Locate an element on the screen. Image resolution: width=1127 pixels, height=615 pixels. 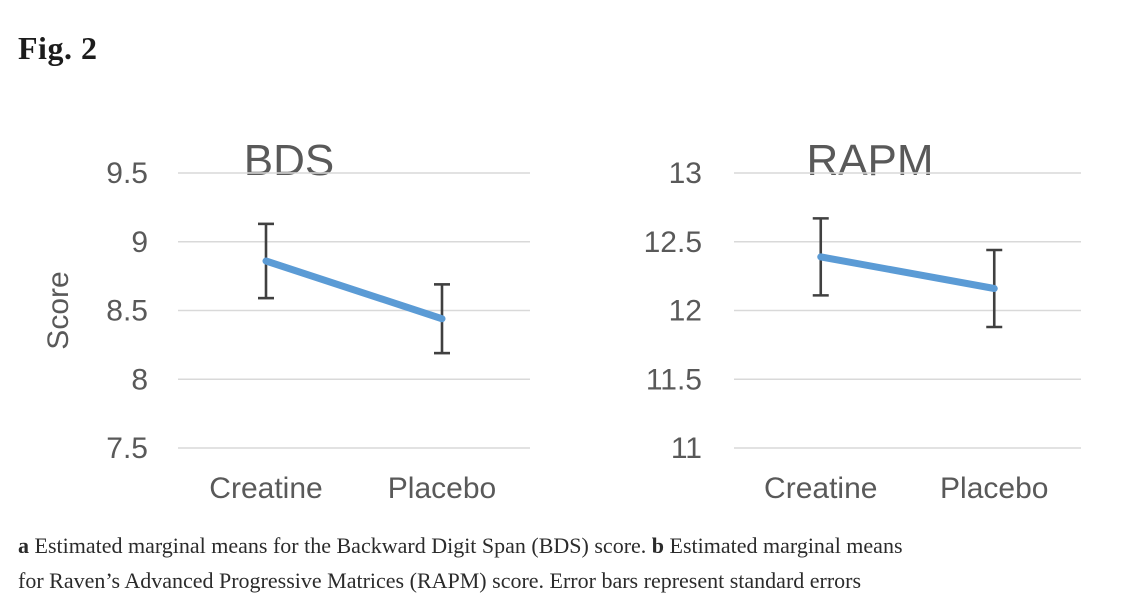
y-tick-label: 12.5 is located at coordinates (673, 242).